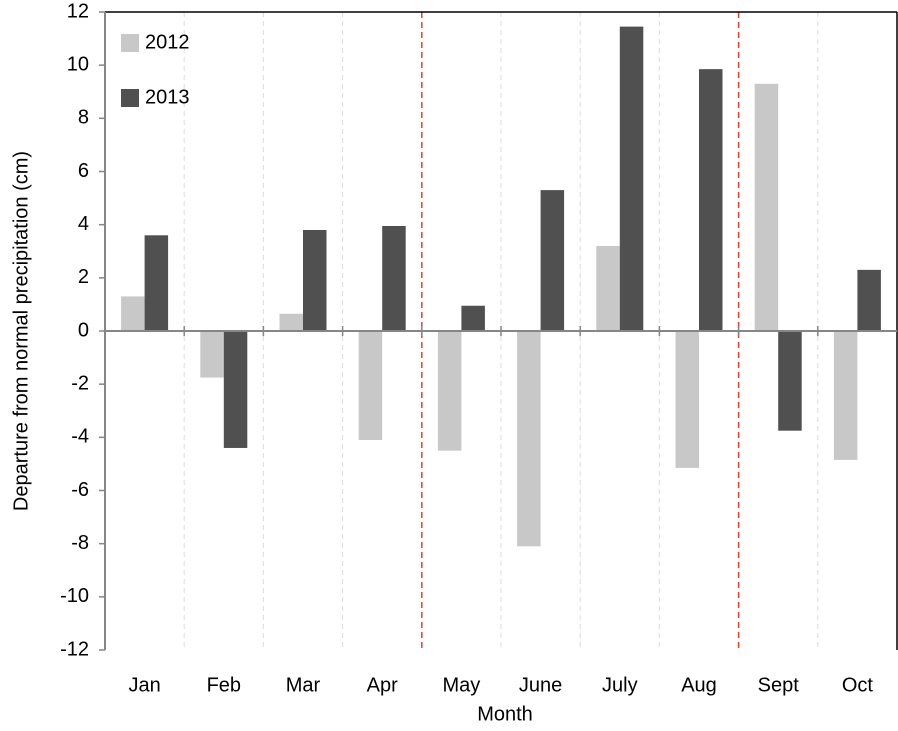  I want to click on x-tick-label: Jan, so click(144, 685).